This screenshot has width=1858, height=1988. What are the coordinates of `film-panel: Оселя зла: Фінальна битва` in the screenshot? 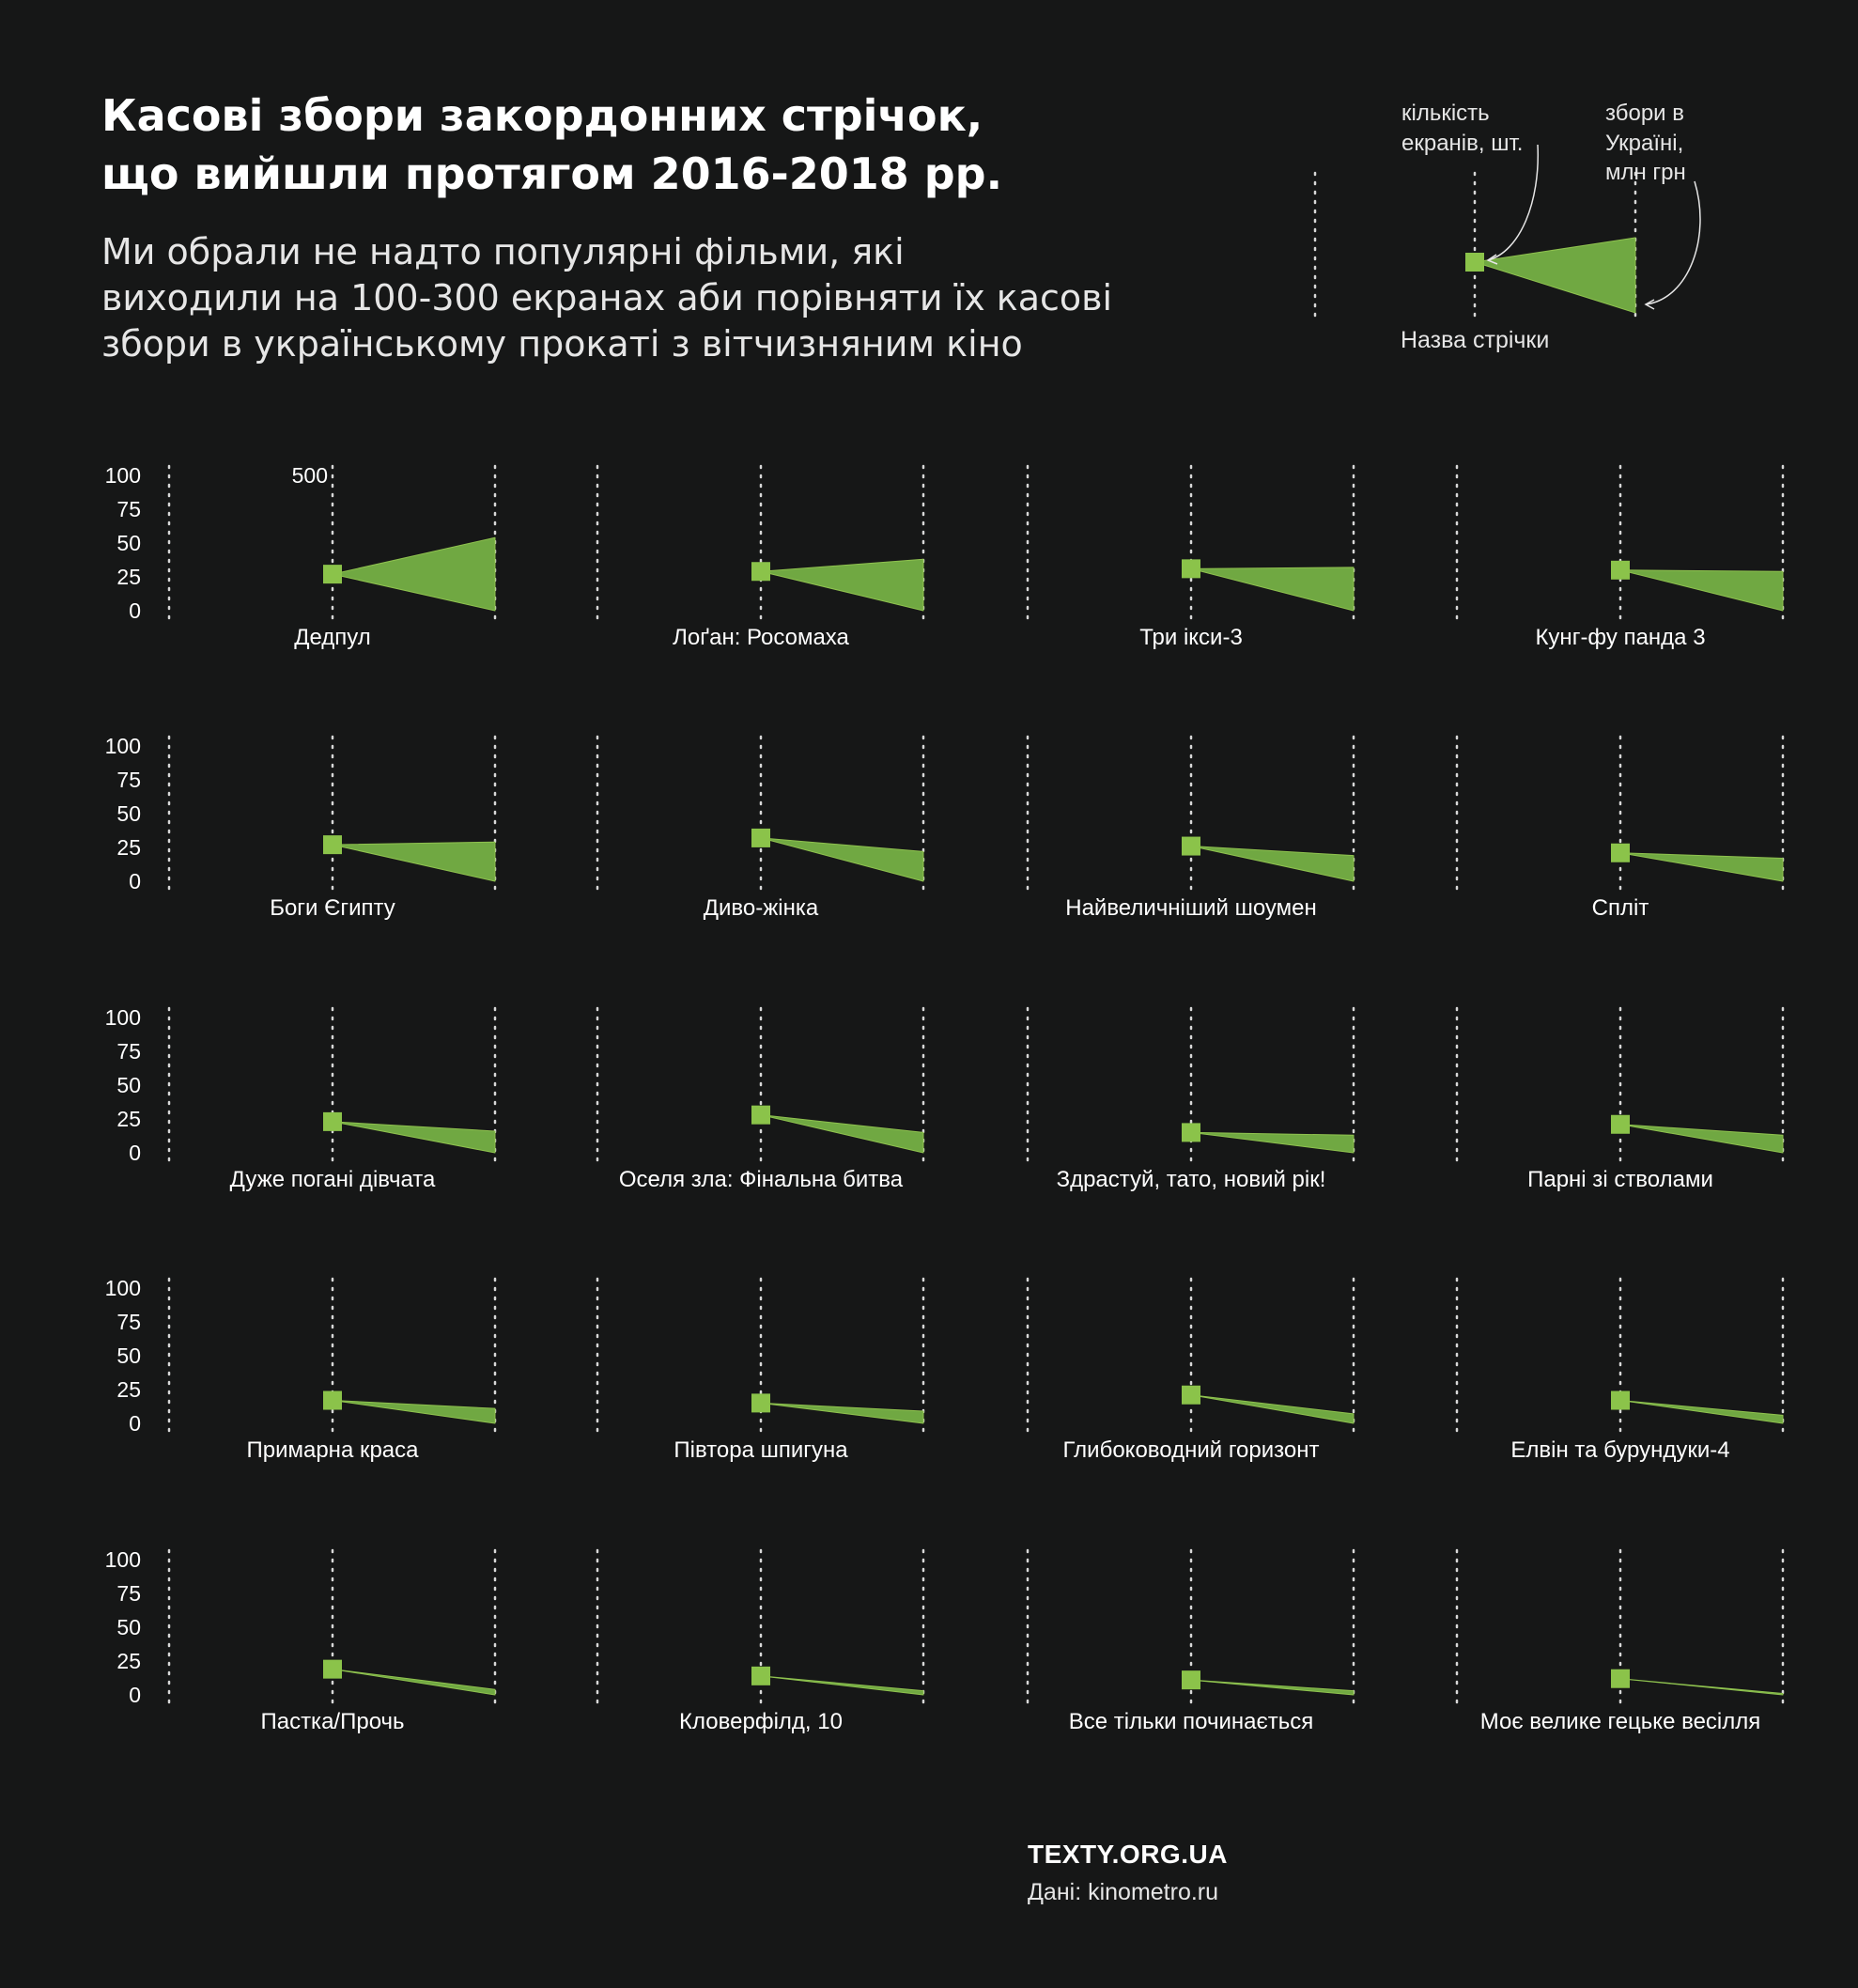 It's located at (760, 1099).